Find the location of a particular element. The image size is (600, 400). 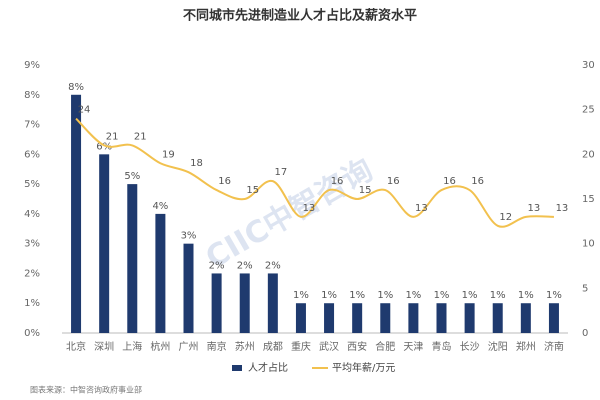

y2-tick-label: 10 is located at coordinates (588, 244).